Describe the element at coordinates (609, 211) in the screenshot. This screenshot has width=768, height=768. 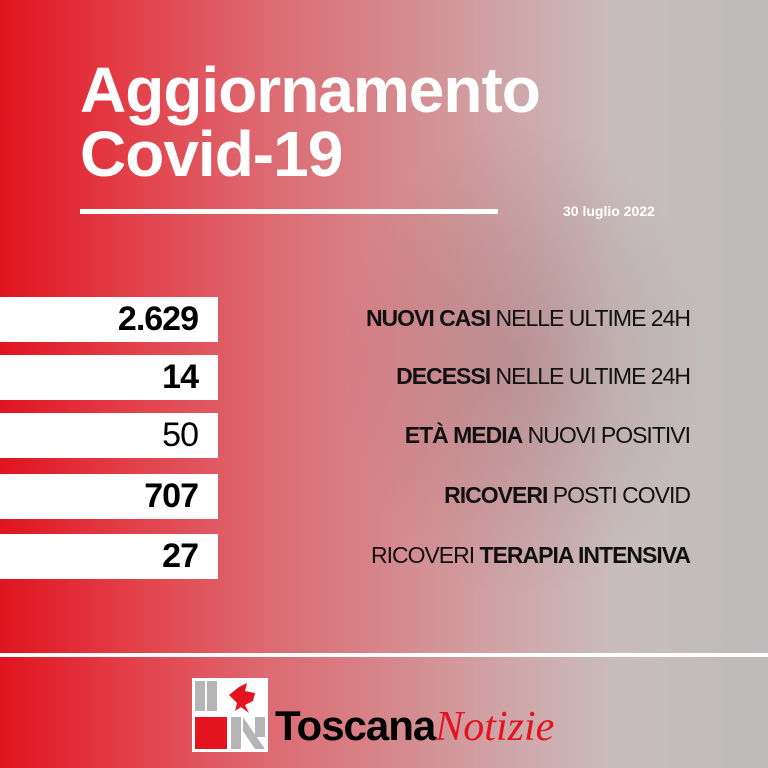
I see `date: 30 luglio 2022` at that location.